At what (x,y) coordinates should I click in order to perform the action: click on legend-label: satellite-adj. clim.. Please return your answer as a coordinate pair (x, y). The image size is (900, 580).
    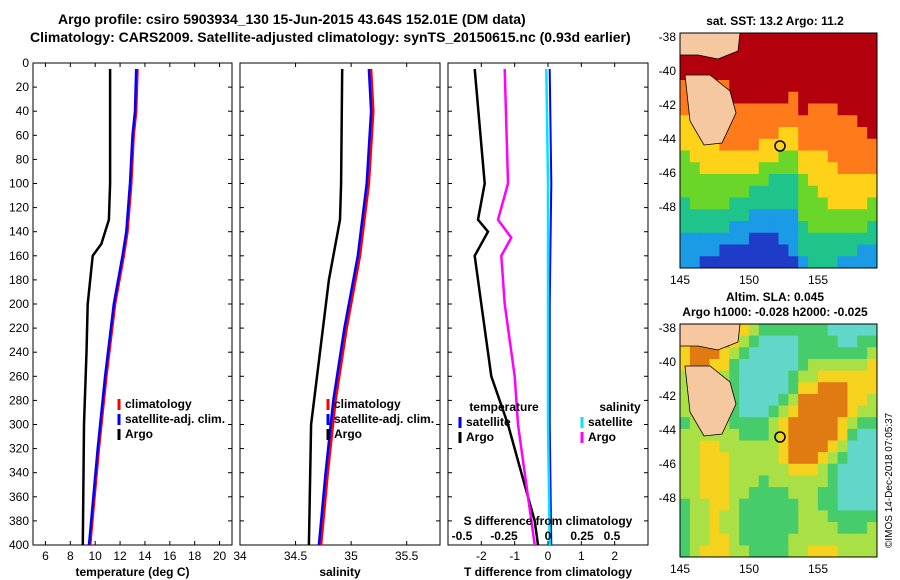
    Looking at the image, I should click on (384, 419).